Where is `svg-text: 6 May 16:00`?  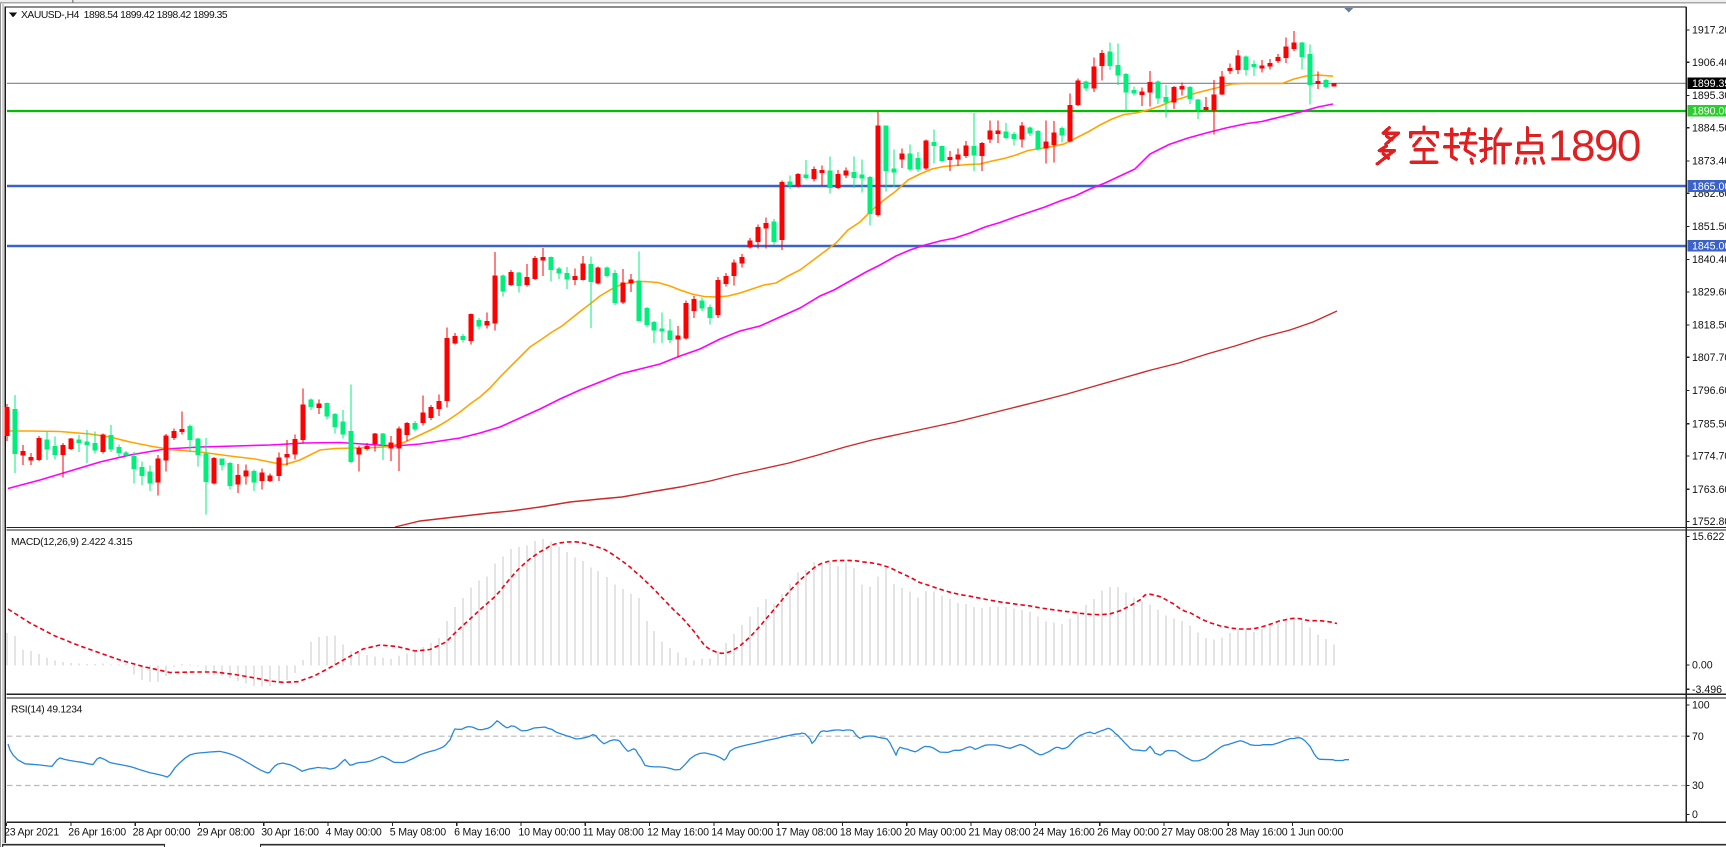
svg-text: 6 May 16:00 is located at coordinates (482, 833).